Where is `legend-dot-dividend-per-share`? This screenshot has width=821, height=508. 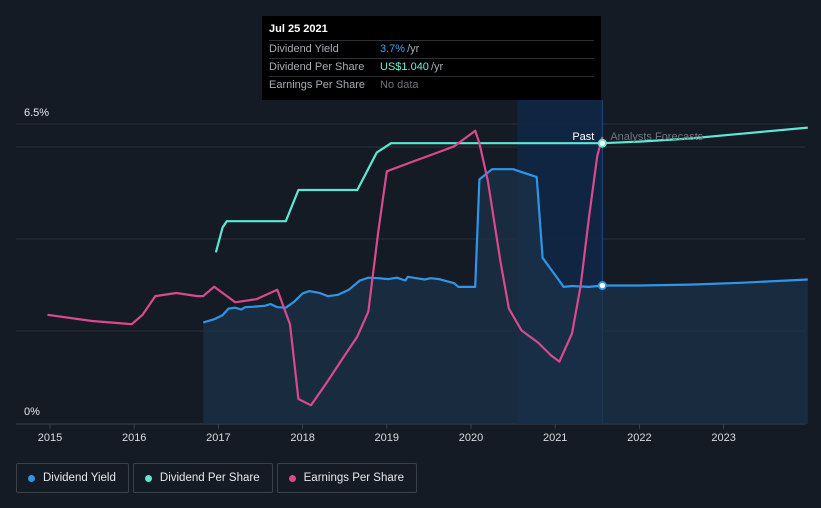
legend-dot-dividend-per-share is located at coordinates (148, 478).